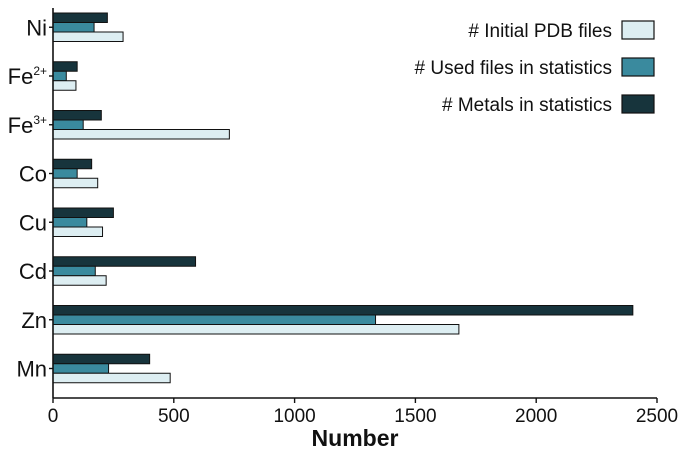 Image resolution: width=685 pixels, height=453 pixels. Describe the element at coordinates (363, 412) in the screenshot. I see `x-ticks-group: 0 500 1000 1500 2000 2500` at that location.